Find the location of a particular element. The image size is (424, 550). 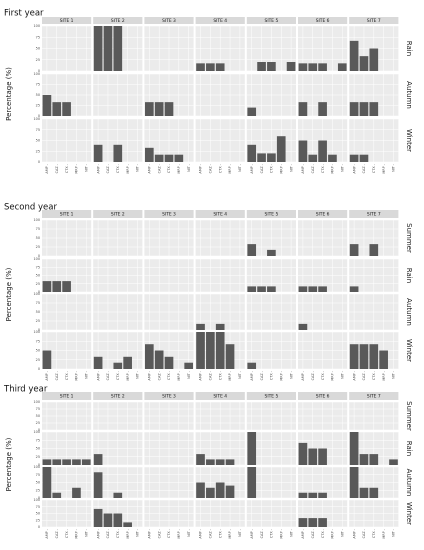

chart-title: Third year is located at coordinates (25, 390).